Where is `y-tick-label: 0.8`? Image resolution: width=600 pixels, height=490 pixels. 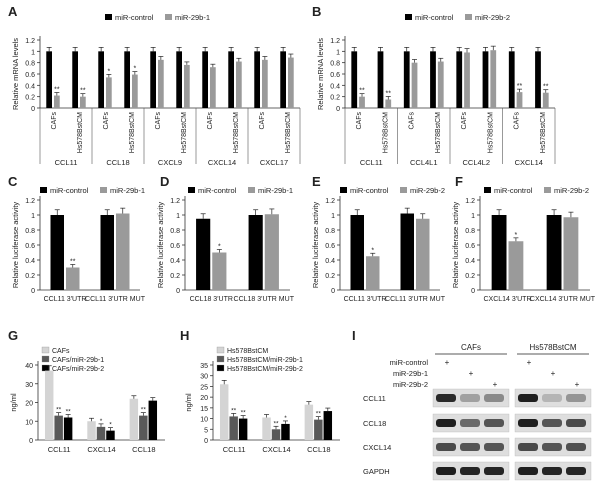
y-tick-label: 0.8 is located at coordinates (30, 64).